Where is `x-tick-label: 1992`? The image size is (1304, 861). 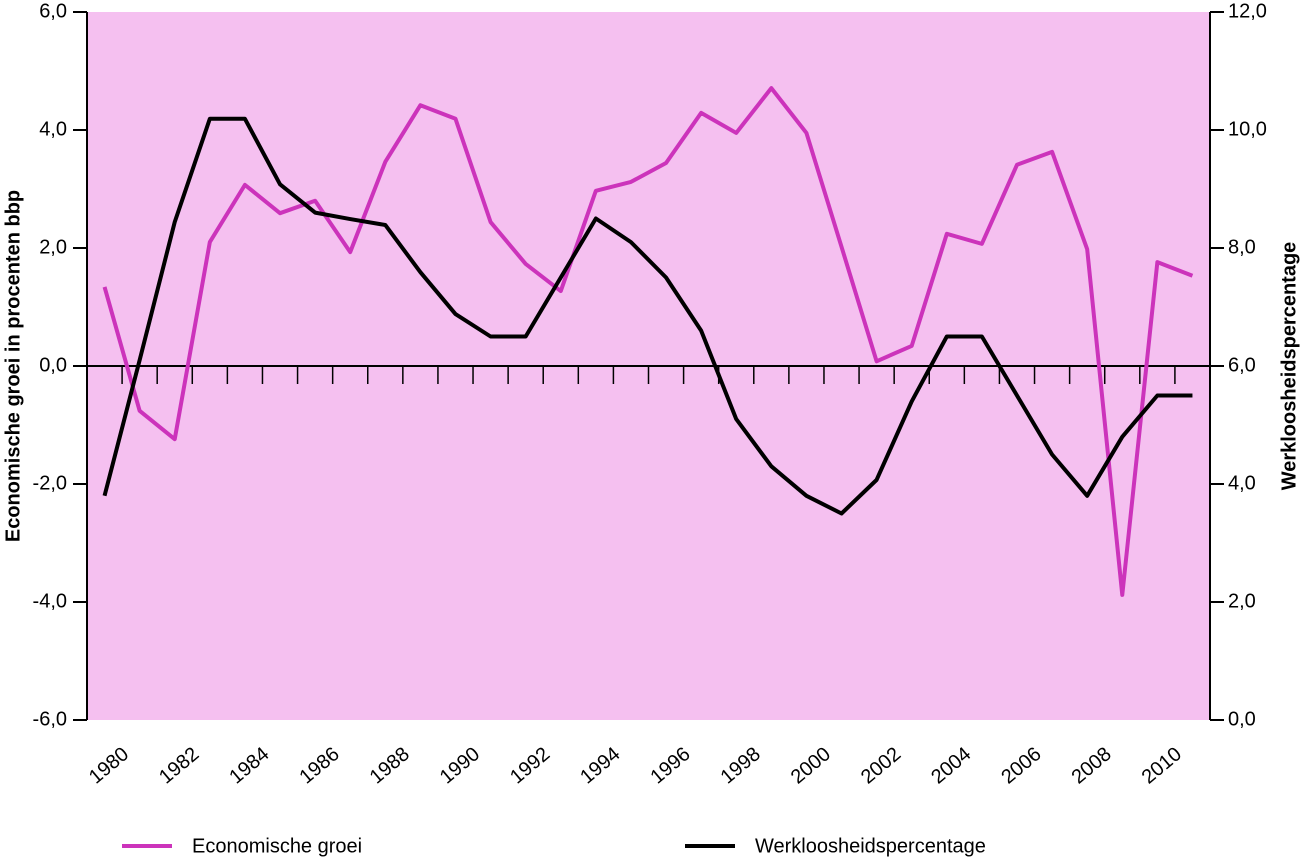 x-tick-label: 1992 is located at coordinates (530, 765).